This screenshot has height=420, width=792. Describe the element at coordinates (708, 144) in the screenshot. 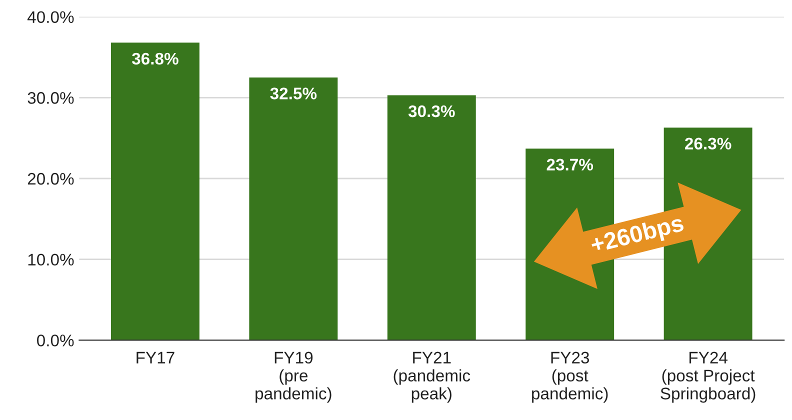

I see `data-label: 26.3%` at that location.